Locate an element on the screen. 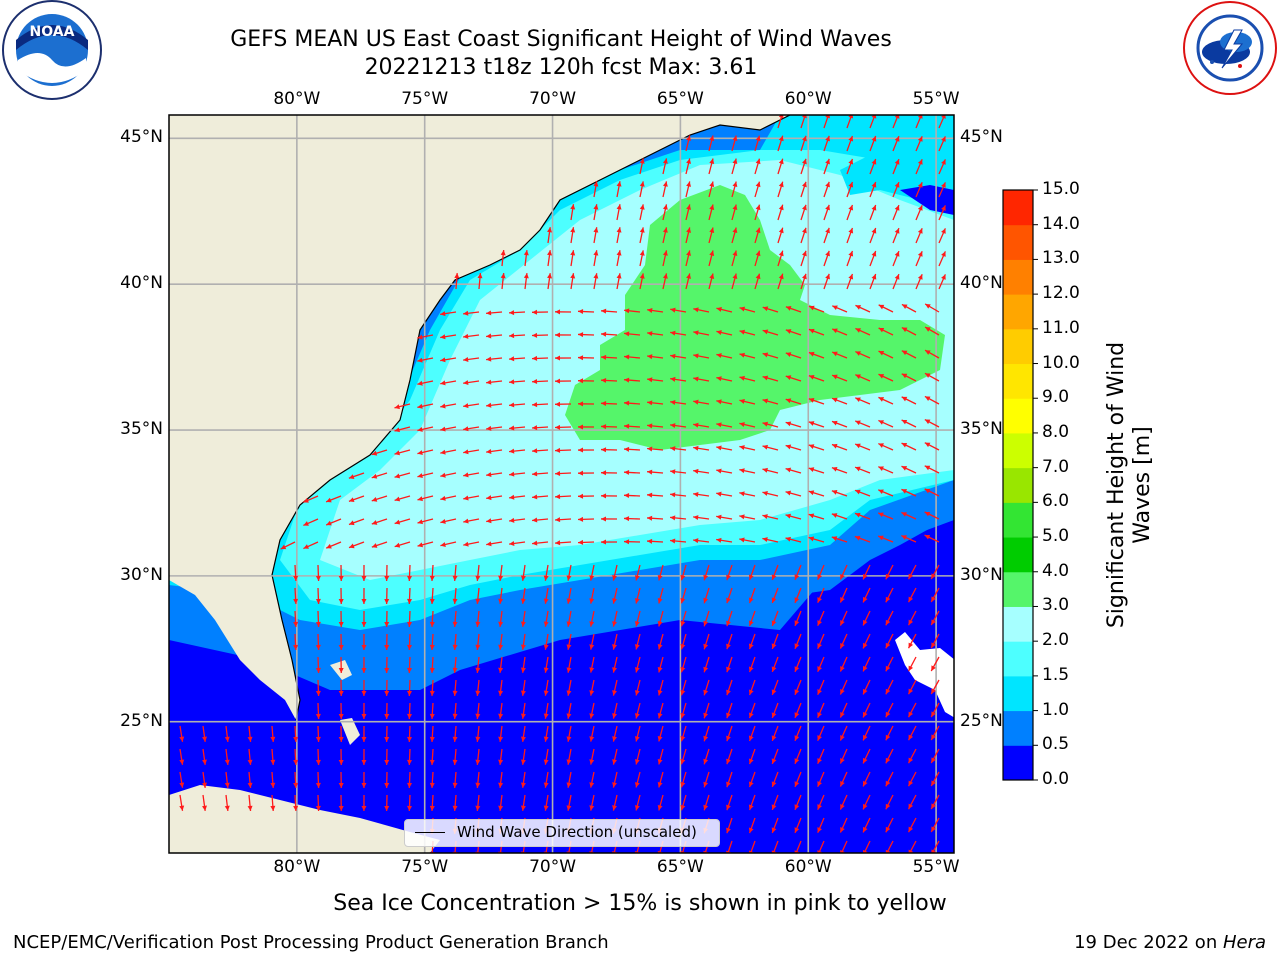 This screenshot has height=960, width=1280. colorbar-tick-label: 0.5 is located at coordinates (1056, 744).